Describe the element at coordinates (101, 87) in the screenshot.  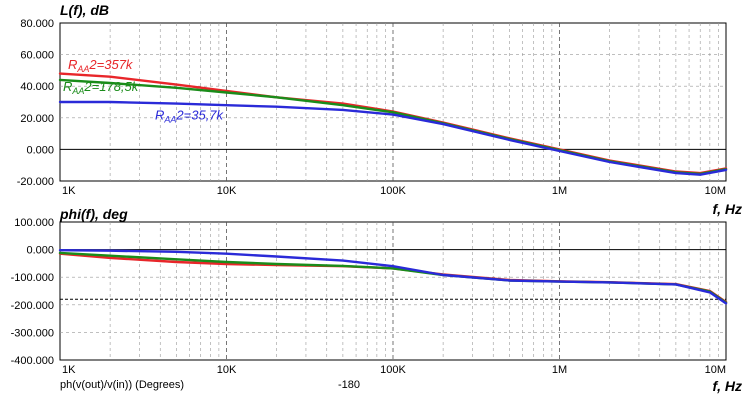
I see `series-label-2: RAA2=178,5k` at that location.